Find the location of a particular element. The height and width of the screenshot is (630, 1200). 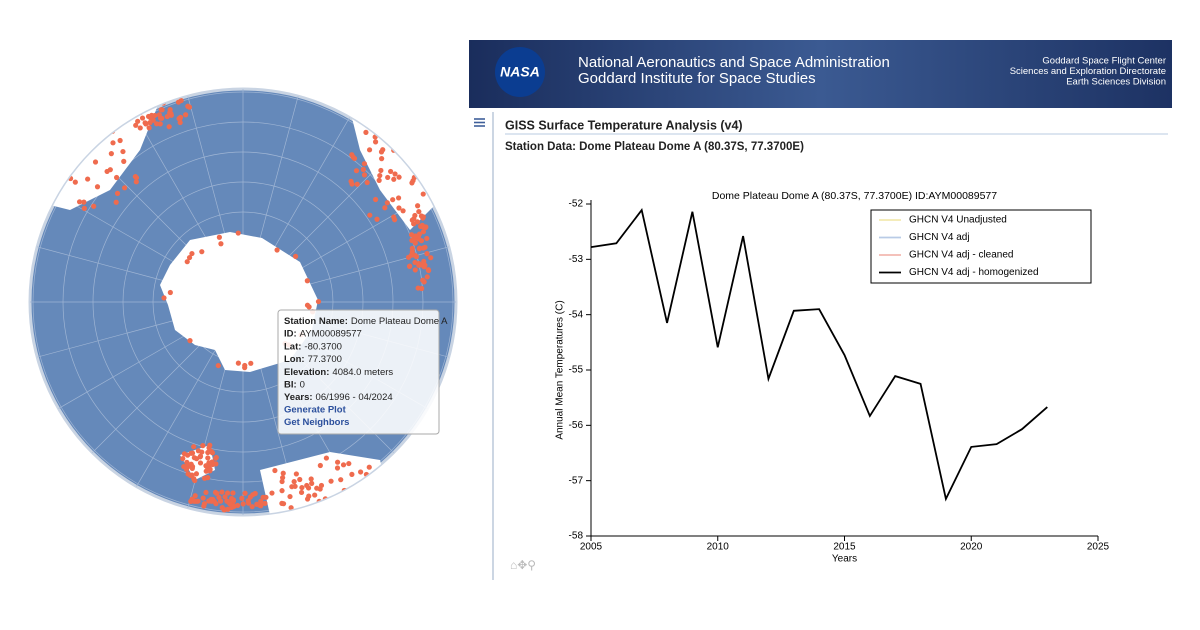

plot-tools: ⌂✥⚲ is located at coordinates (523, 565).